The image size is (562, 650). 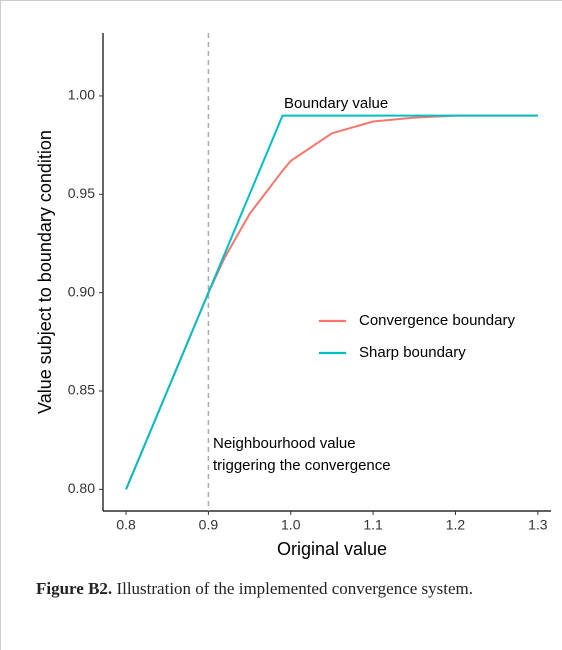 What do you see at coordinates (284, 443) in the screenshot?
I see `annotation: Neighbourhood value` at bounding box center [284, 443].